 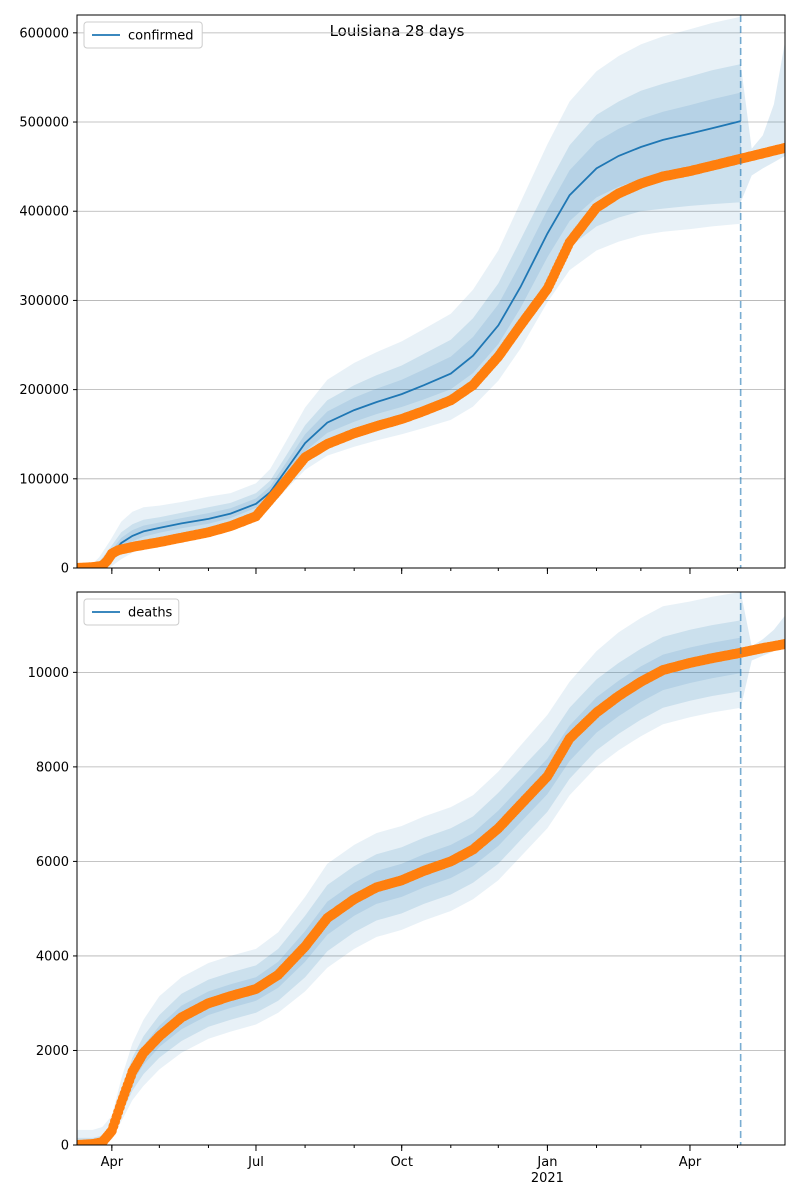 I want to click on y-tick-label: 200000, so click(x=44, y=390).